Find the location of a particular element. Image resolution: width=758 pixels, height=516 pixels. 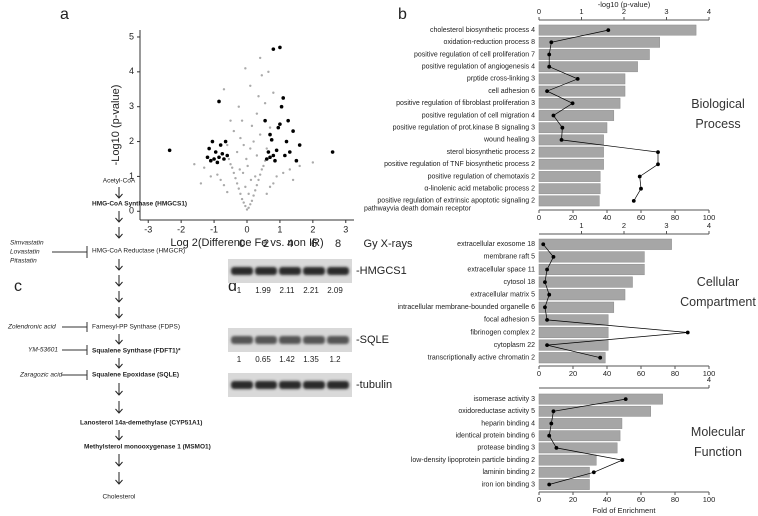

x-tick-label: 3 is located at coordinates (345, 229).